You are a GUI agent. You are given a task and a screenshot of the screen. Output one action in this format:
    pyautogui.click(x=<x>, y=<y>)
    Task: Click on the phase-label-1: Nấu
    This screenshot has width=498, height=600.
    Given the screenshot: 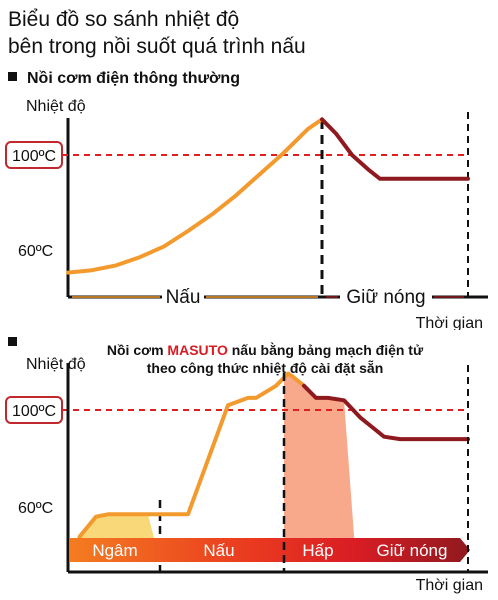 What is the action you would take?
    pyautogui.click(x=218, y=550)
    